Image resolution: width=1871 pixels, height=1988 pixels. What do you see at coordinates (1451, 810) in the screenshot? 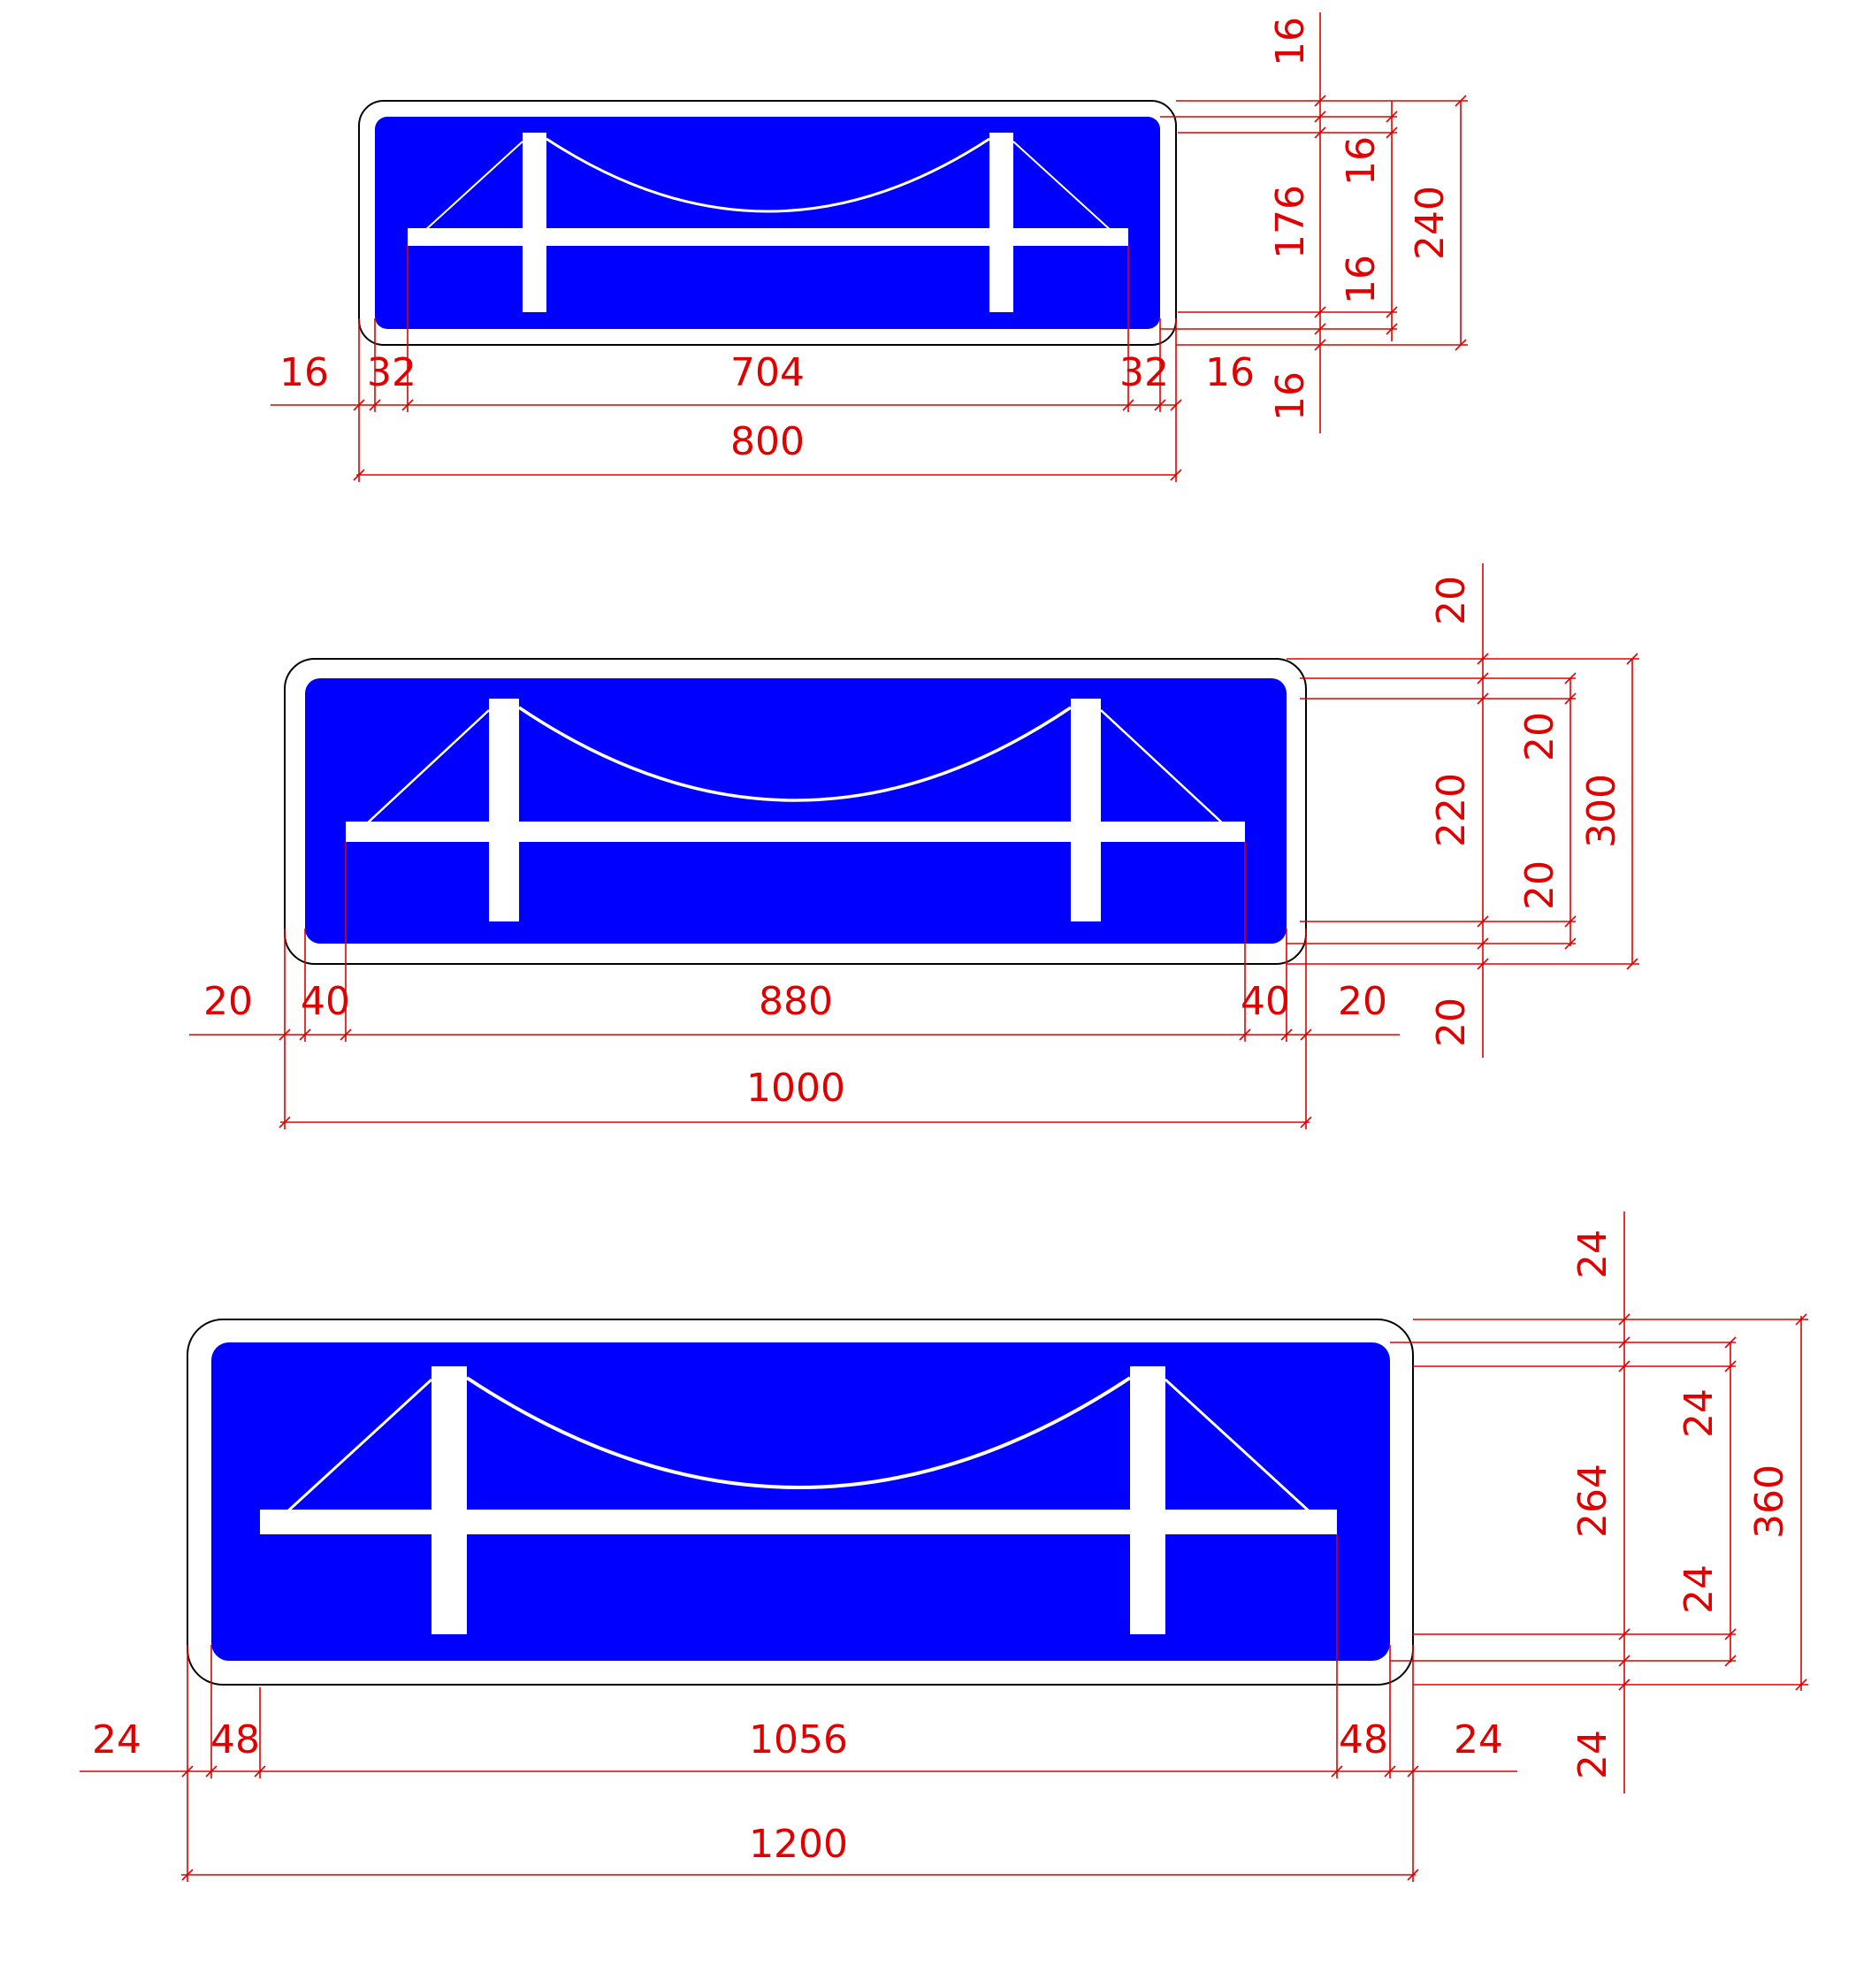
I see `dim-inner-height: 220` at bounding box center [1451, 810].